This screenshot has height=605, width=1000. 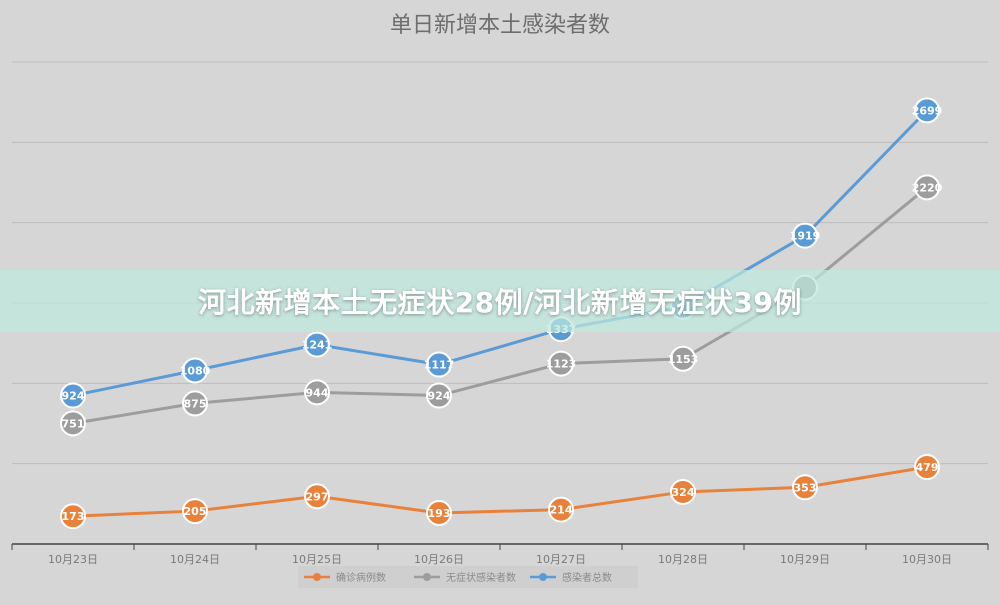 What do you see at coordinates (439, 559) in the screenshot?
I see `x-tick-label: 10月26日` at bounding box center [439, 559].